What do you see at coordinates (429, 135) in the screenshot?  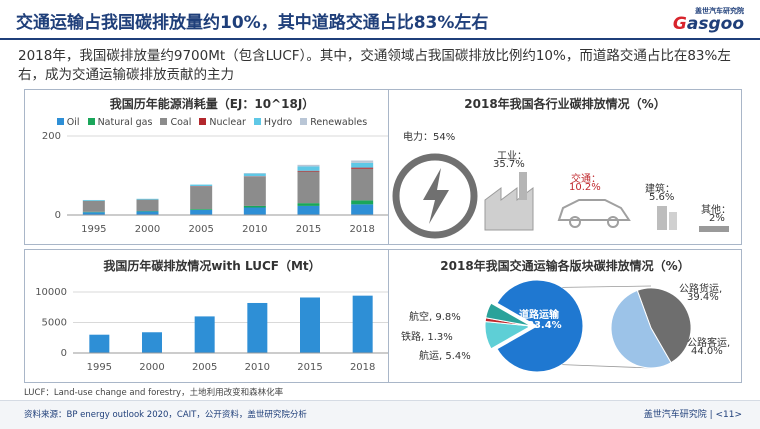 I see `power-share-label: 电力：54%` at bounding box center [429, 135].